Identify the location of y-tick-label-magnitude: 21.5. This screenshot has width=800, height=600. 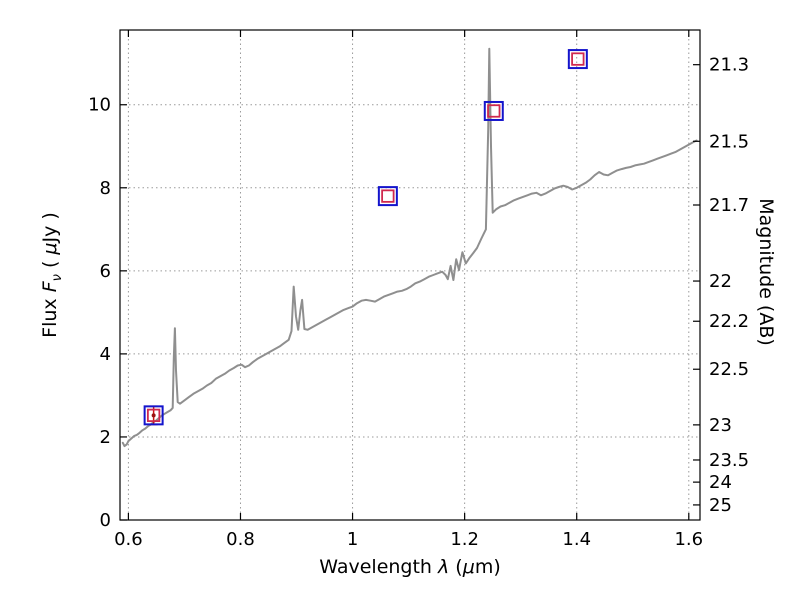
(729, 141).